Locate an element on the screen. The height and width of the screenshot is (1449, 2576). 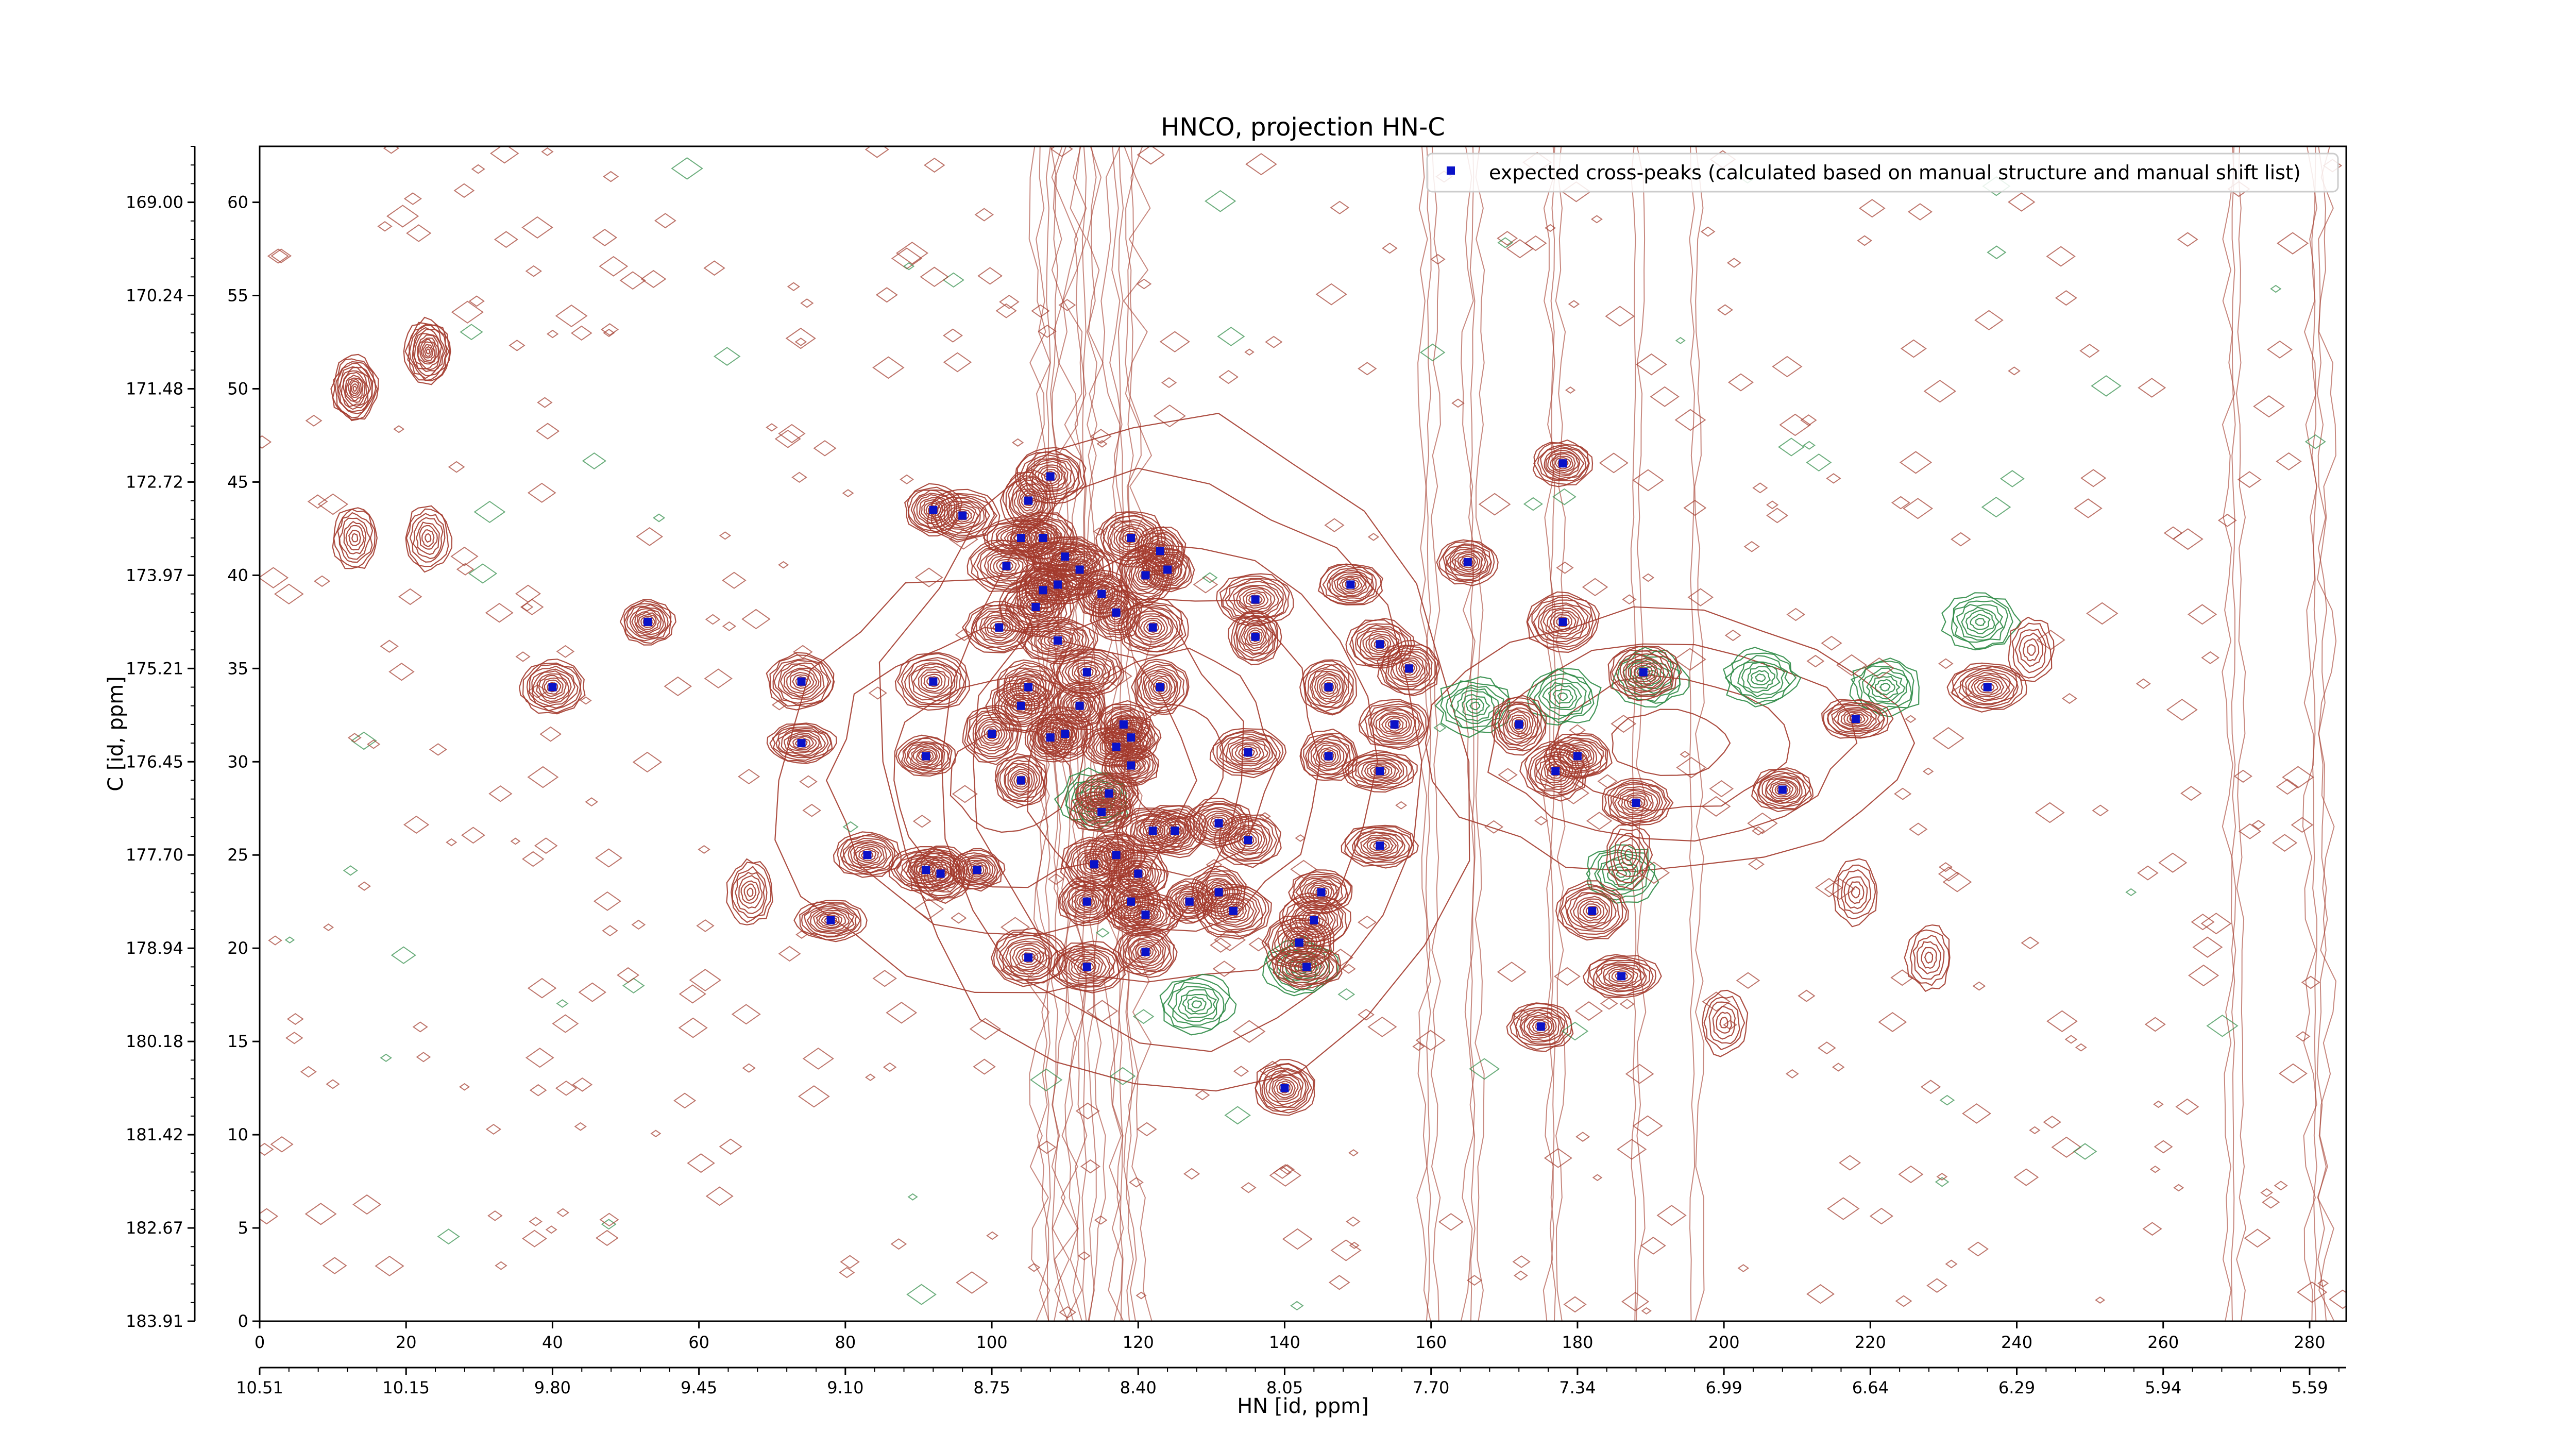
x-index-tick-label: 240 is located at coordinates (2016, 1342).